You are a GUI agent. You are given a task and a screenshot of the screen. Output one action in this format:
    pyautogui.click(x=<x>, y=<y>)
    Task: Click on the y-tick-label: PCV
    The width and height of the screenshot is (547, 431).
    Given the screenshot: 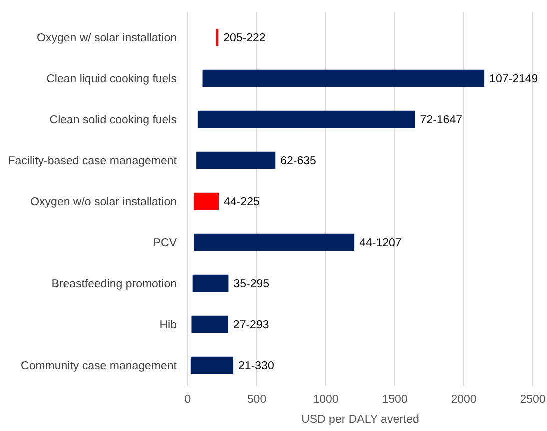 What is the action you would take?
    pyautogui.click(x=165, y=244)
    